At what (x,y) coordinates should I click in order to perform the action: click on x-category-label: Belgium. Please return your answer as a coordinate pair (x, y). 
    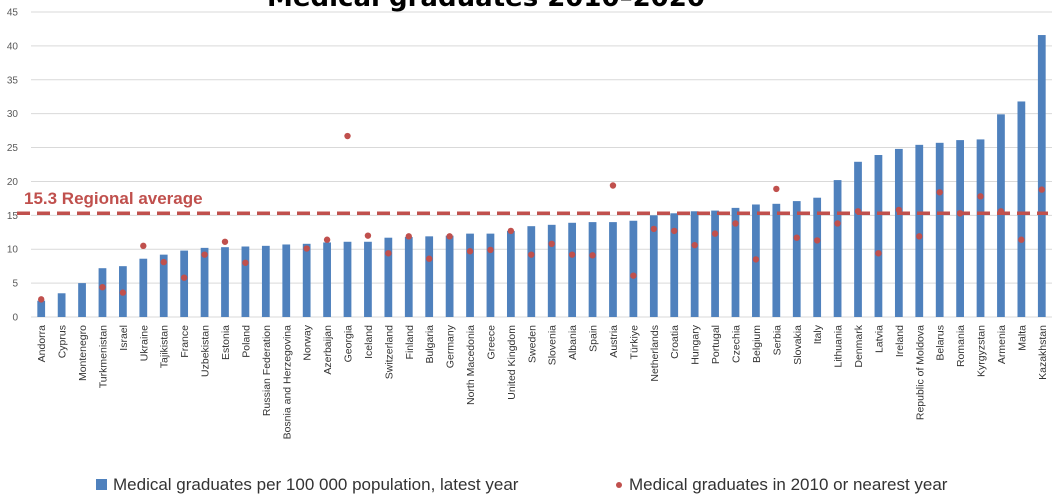
    Looking at the image, I should click on (757, 344).